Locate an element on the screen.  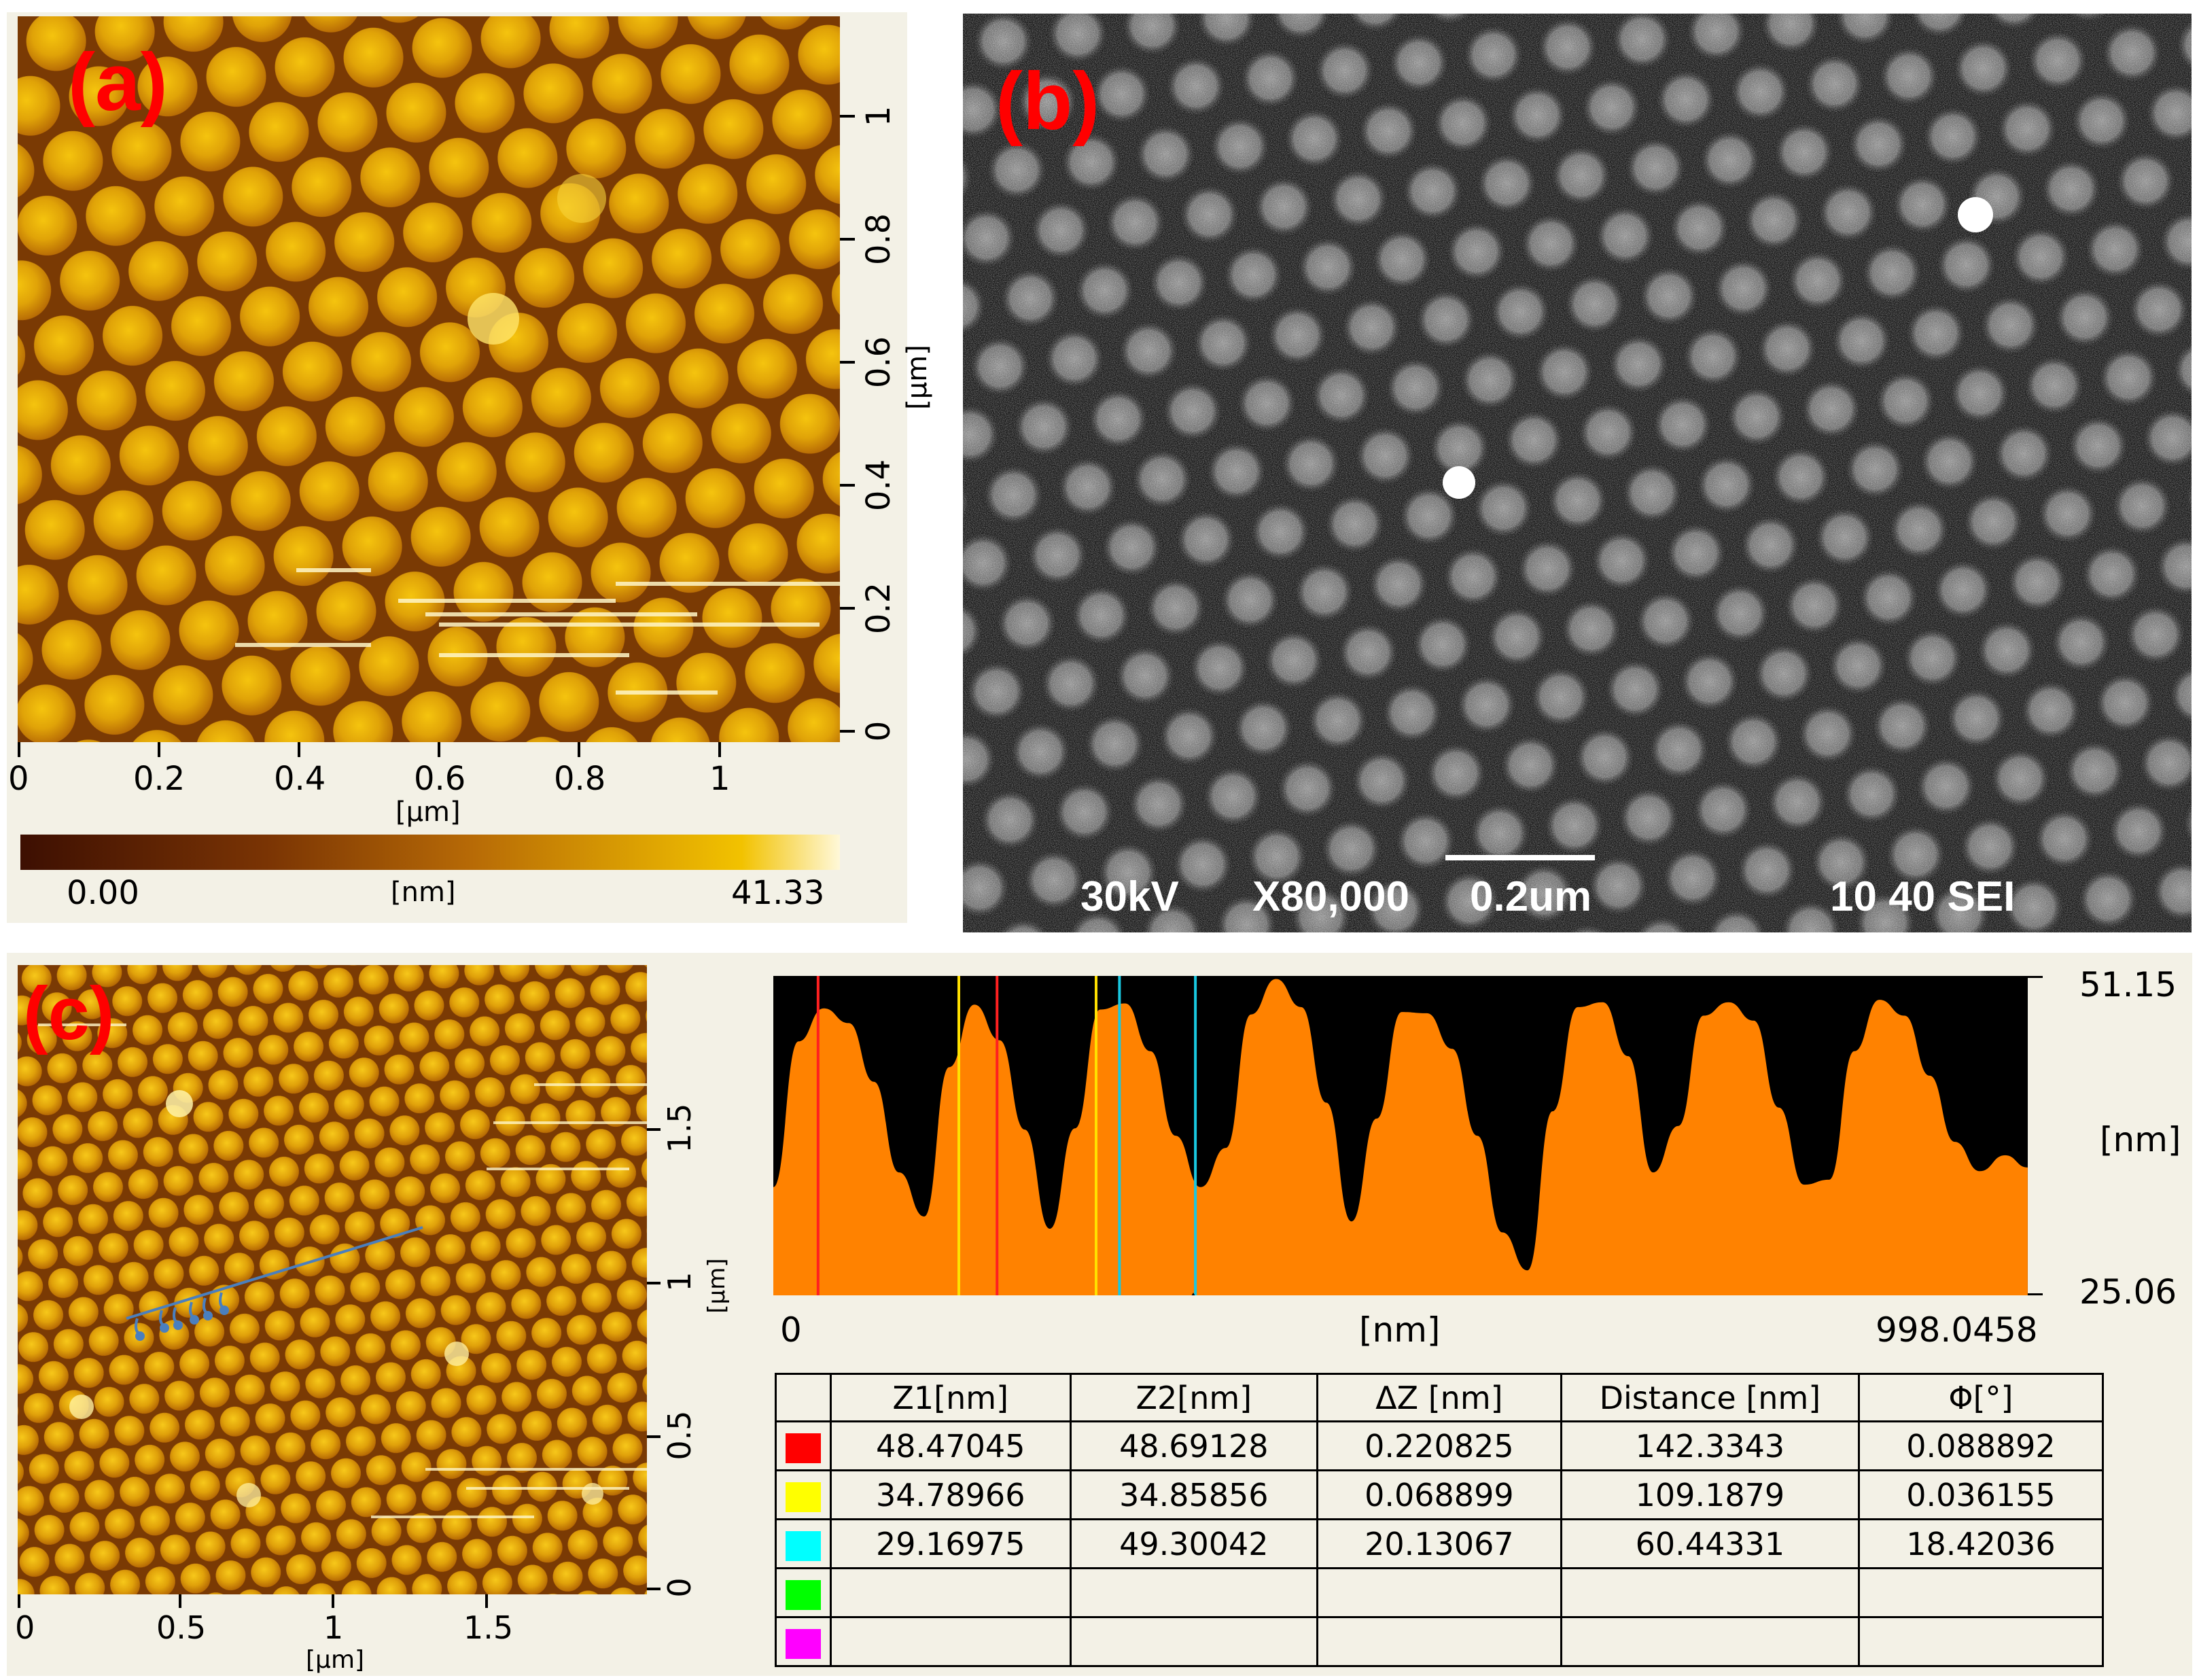
table-cell: 0.068899 is located at coordinates (1439, 1495).